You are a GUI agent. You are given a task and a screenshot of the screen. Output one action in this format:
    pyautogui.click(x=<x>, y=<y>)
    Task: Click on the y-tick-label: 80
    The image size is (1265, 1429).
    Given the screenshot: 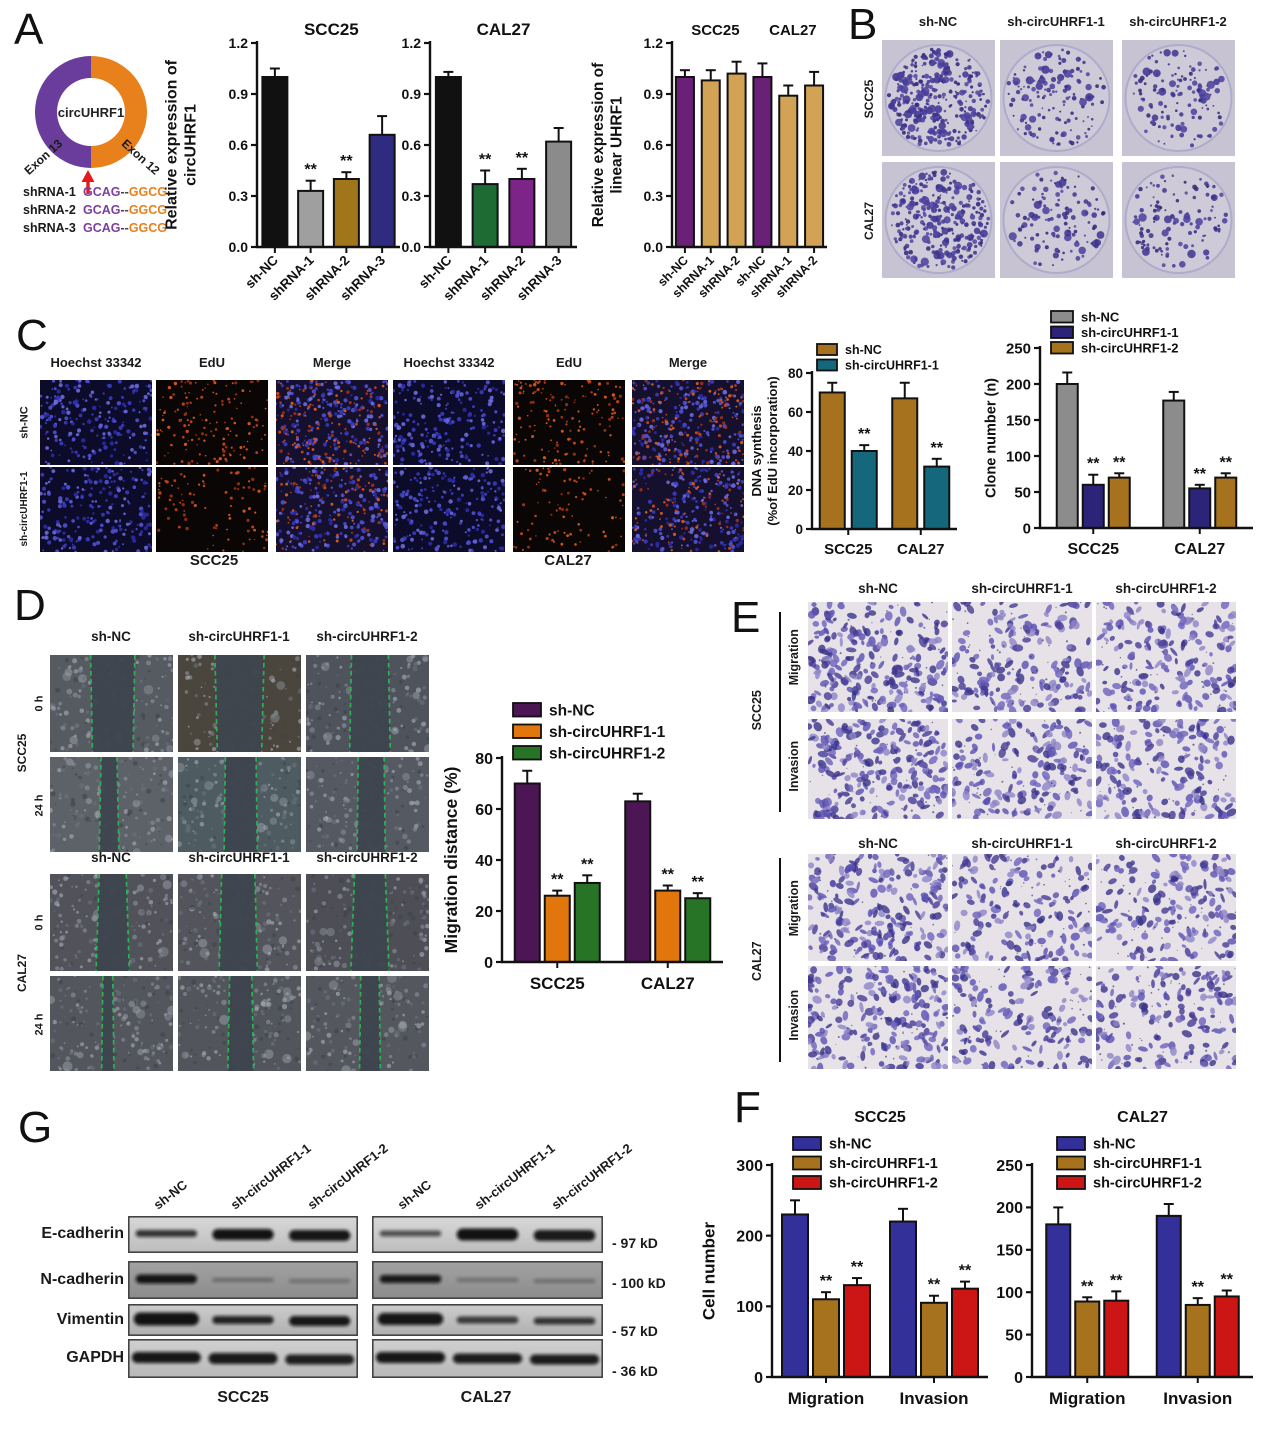 What is the action you would take?
    pyautogui.click(x=795, y=373)
    